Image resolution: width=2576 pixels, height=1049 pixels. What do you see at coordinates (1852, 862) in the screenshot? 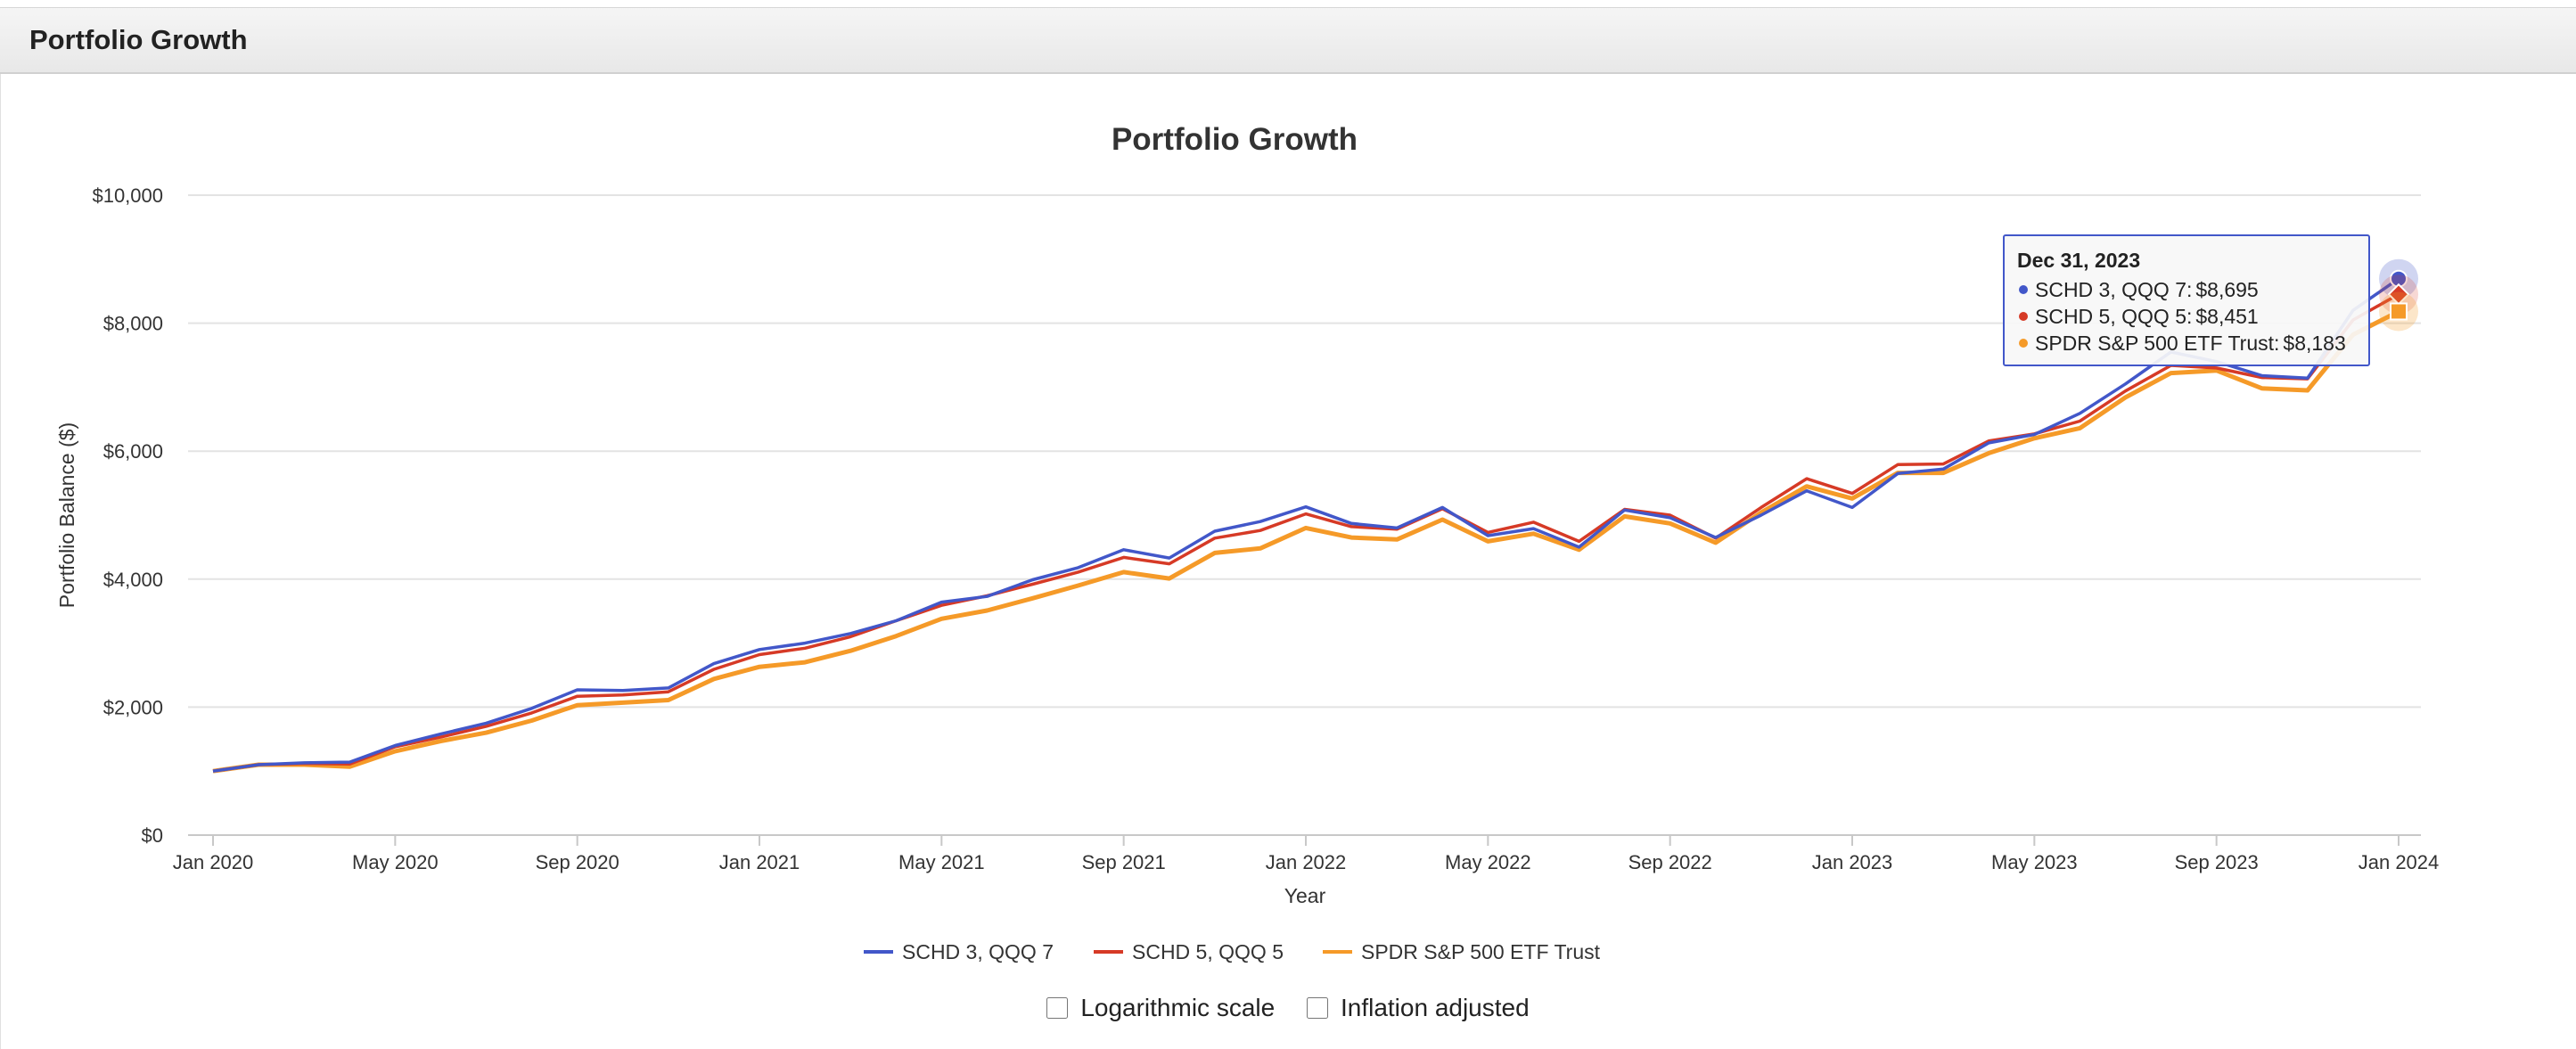
I see `x-tick-label: Jan 2023` at bounding box center [1852, 862].